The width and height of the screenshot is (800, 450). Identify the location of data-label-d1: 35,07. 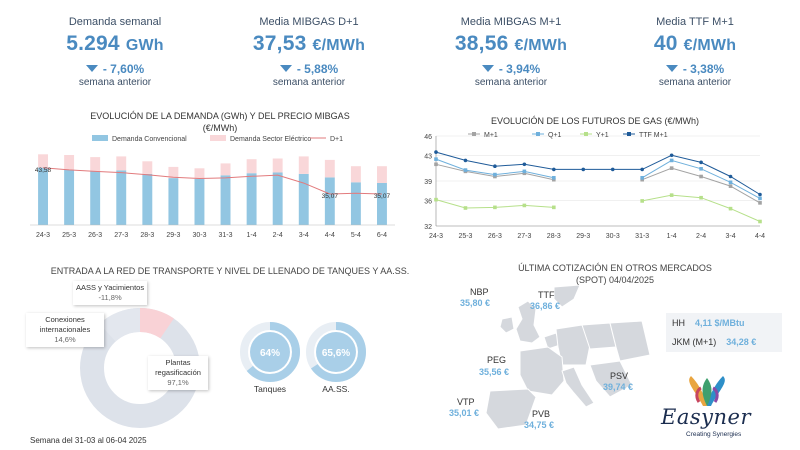
(382, 196).